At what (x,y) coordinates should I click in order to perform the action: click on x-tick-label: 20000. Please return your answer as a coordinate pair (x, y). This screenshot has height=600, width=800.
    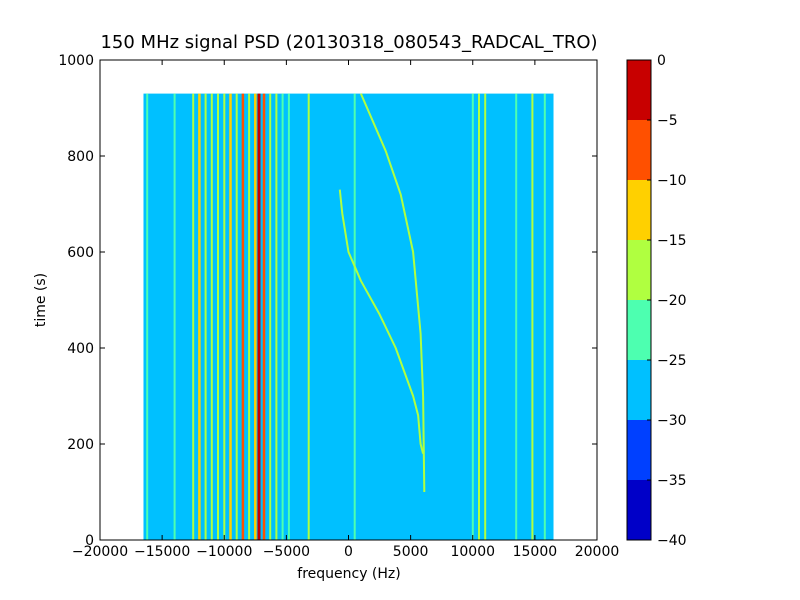
    Looking at the image, I should click on (597, 552).